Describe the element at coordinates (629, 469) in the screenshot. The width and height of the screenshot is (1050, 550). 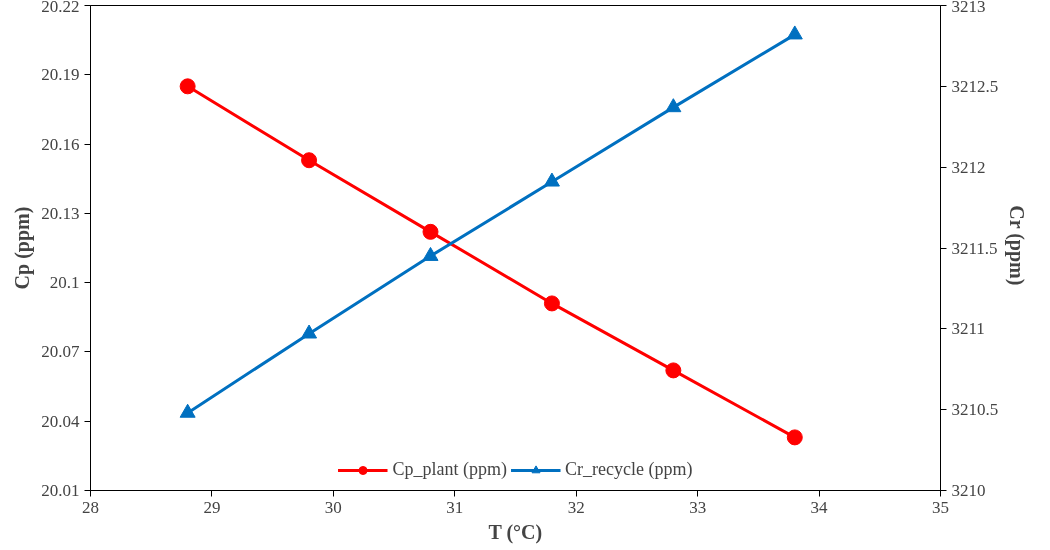
I see `legend-label: Cr_recycle (ppm)` at that location.